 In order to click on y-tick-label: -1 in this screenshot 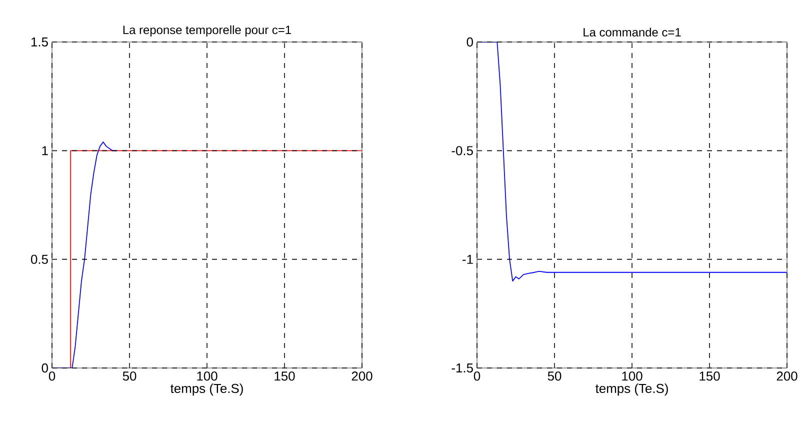, I will do `click(467, 259)`.